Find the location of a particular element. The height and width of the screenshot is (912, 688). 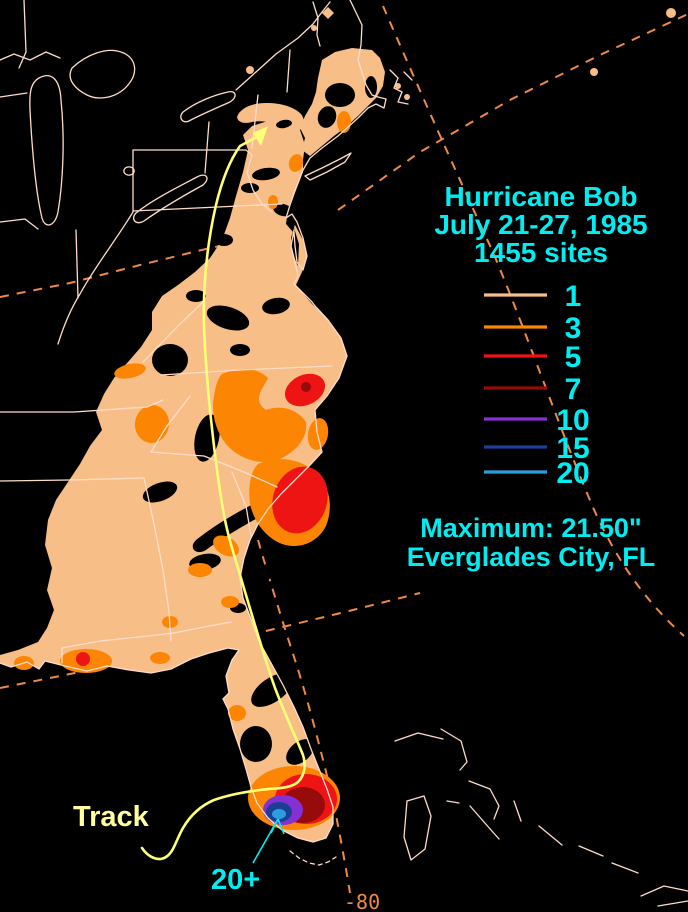

maximum-line-2: Everglades City, FL is located at coordinates (531, 557).